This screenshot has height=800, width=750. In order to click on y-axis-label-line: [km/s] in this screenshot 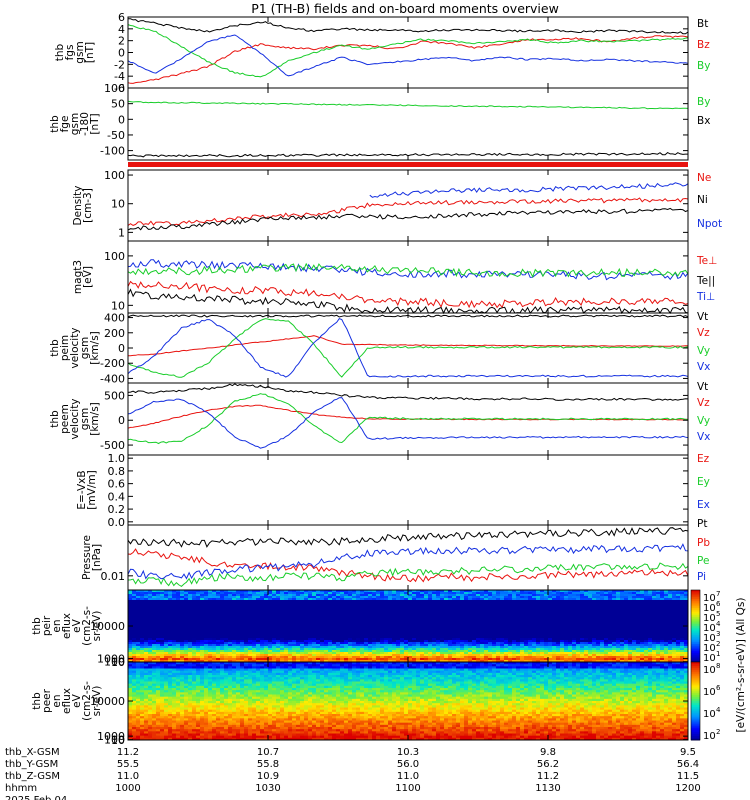, I will do `click(95, 419)`.